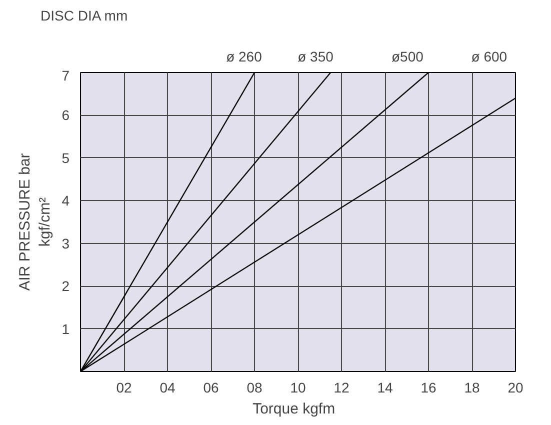  Describe the element at coordinates (66, 76) in the screenshot. I see `y-tick-label: 7` at that location.